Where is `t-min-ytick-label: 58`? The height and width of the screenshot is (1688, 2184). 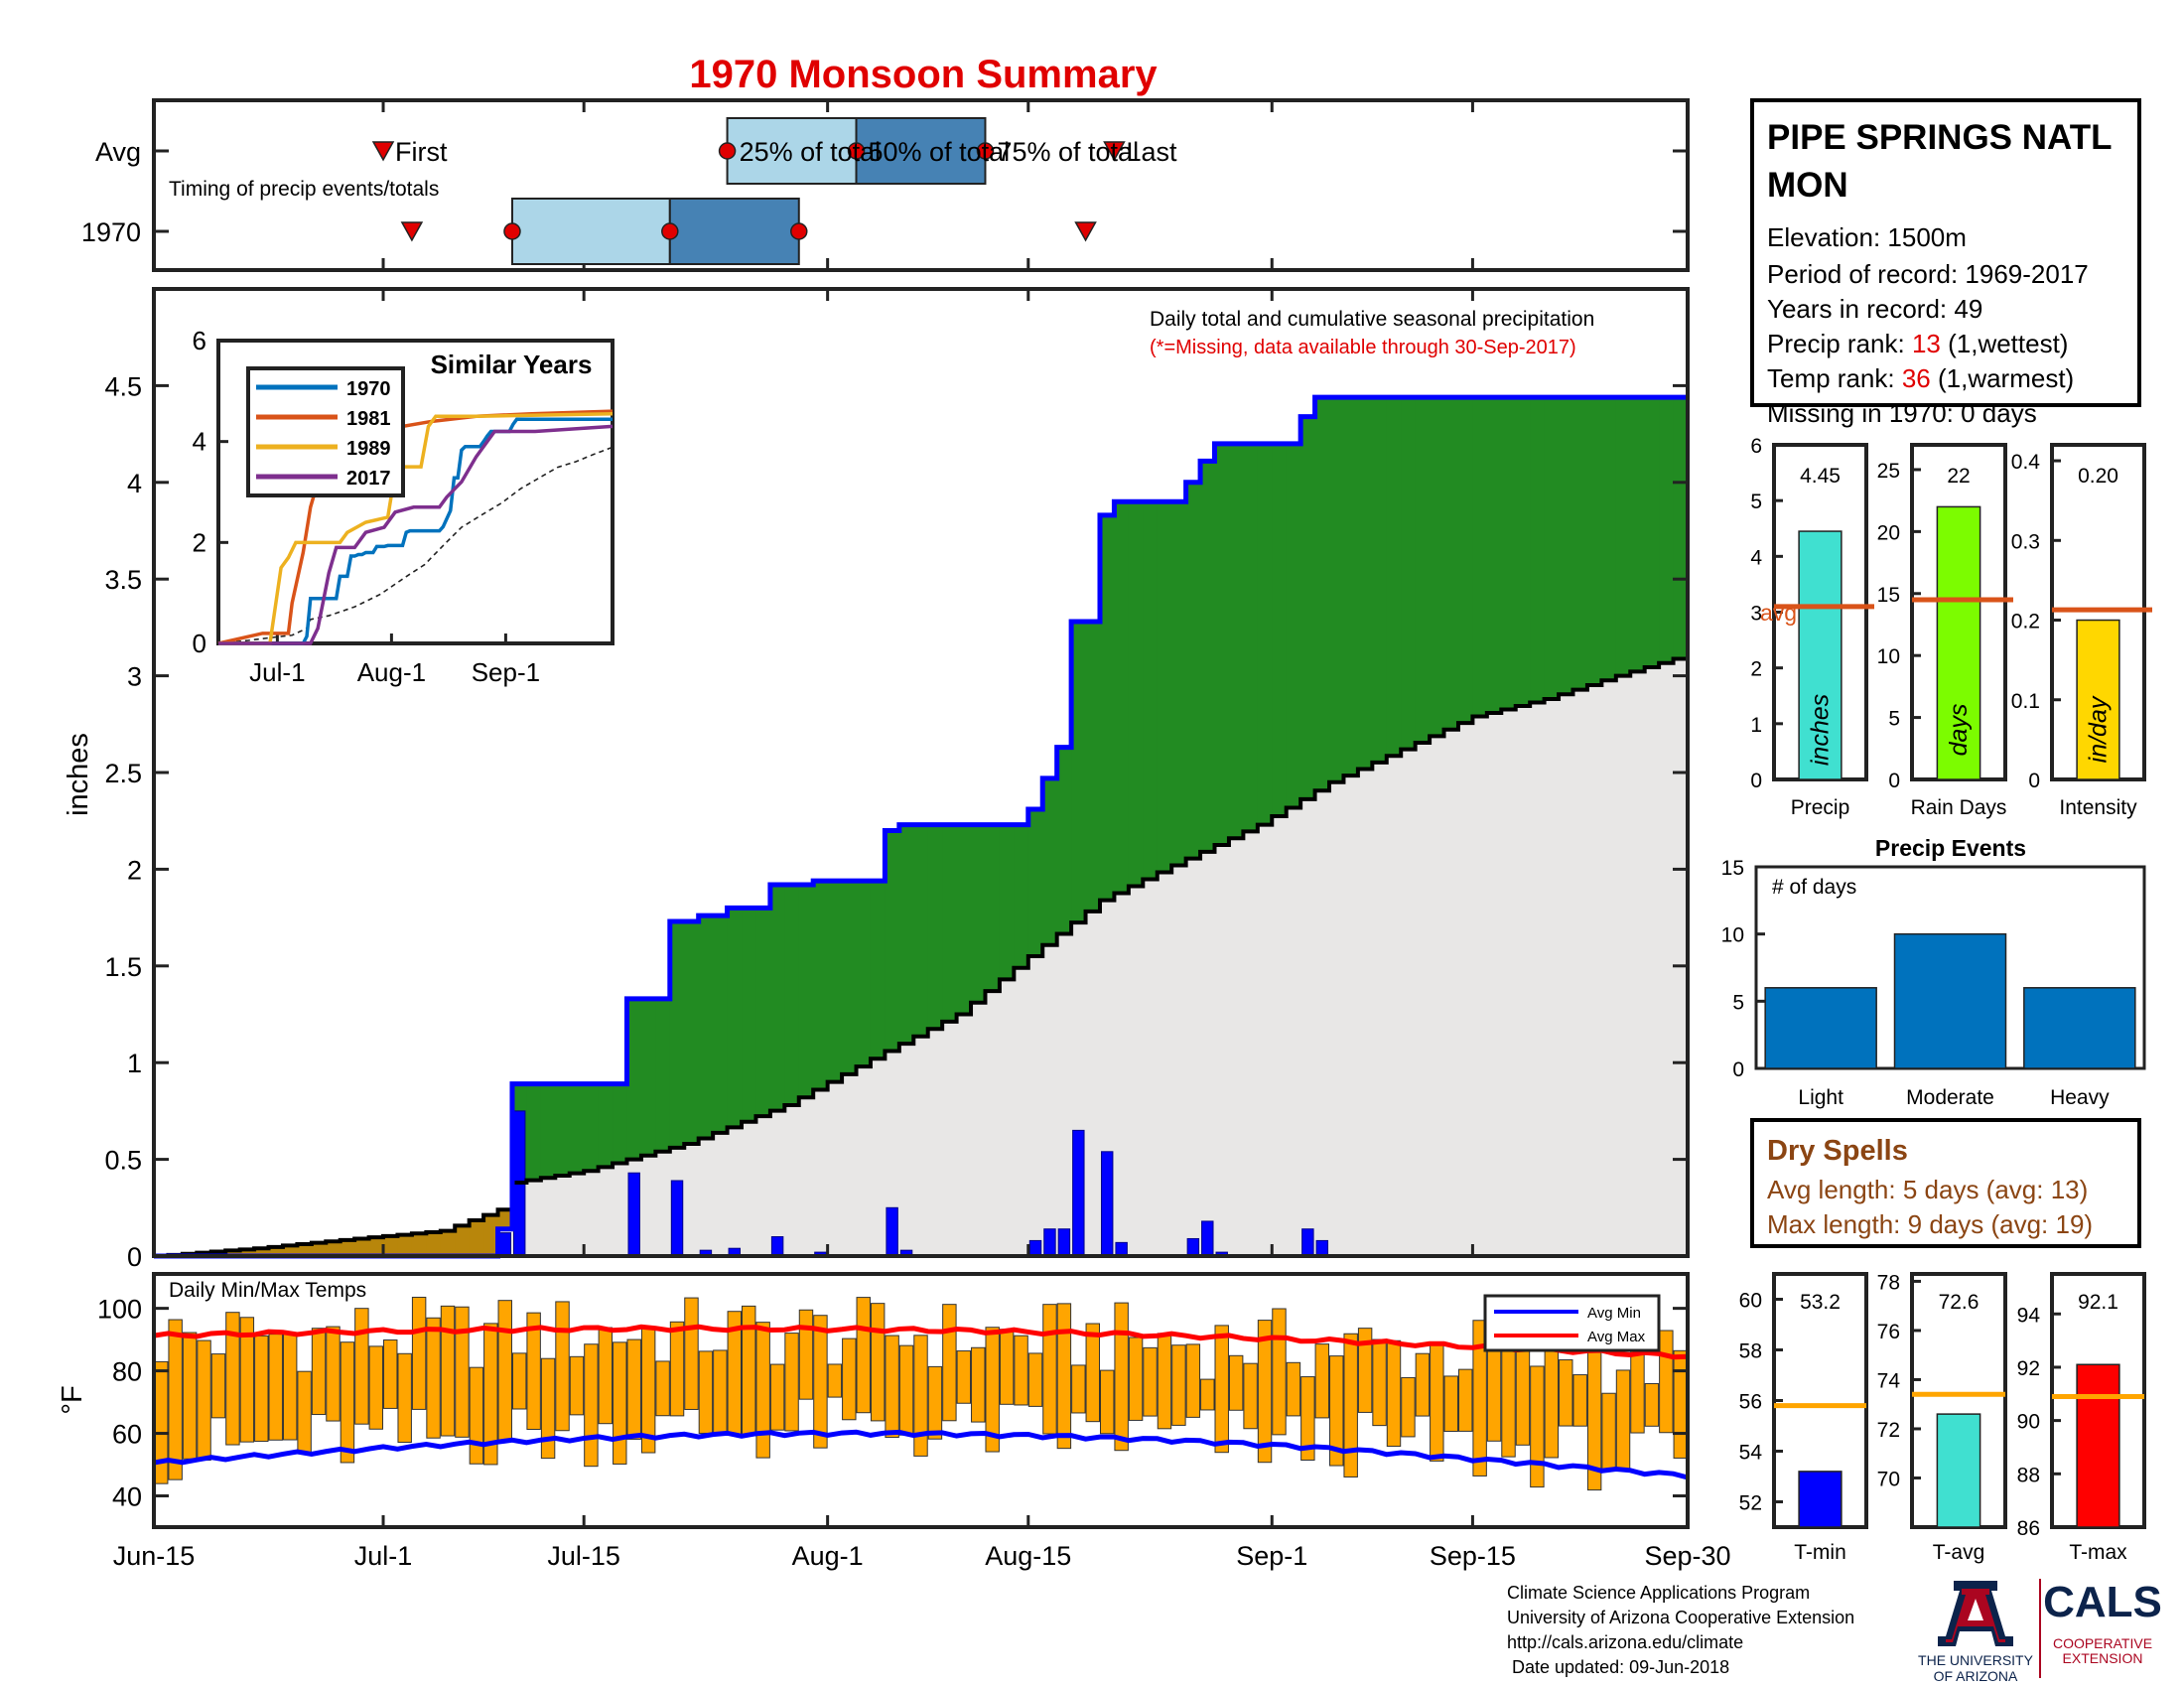
t-min-ytick-label: 58 is located at coordinates (1750, 1351).